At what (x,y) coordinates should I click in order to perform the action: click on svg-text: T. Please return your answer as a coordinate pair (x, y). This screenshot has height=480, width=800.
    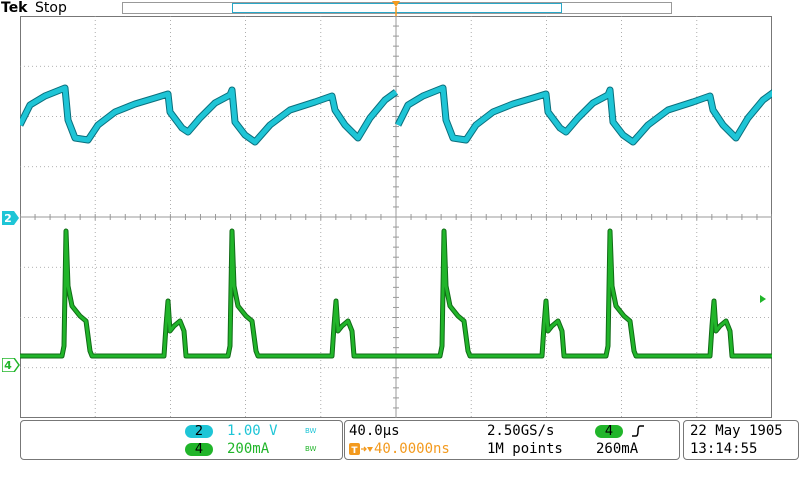
    Looking at the image, I should click on (354, 451).